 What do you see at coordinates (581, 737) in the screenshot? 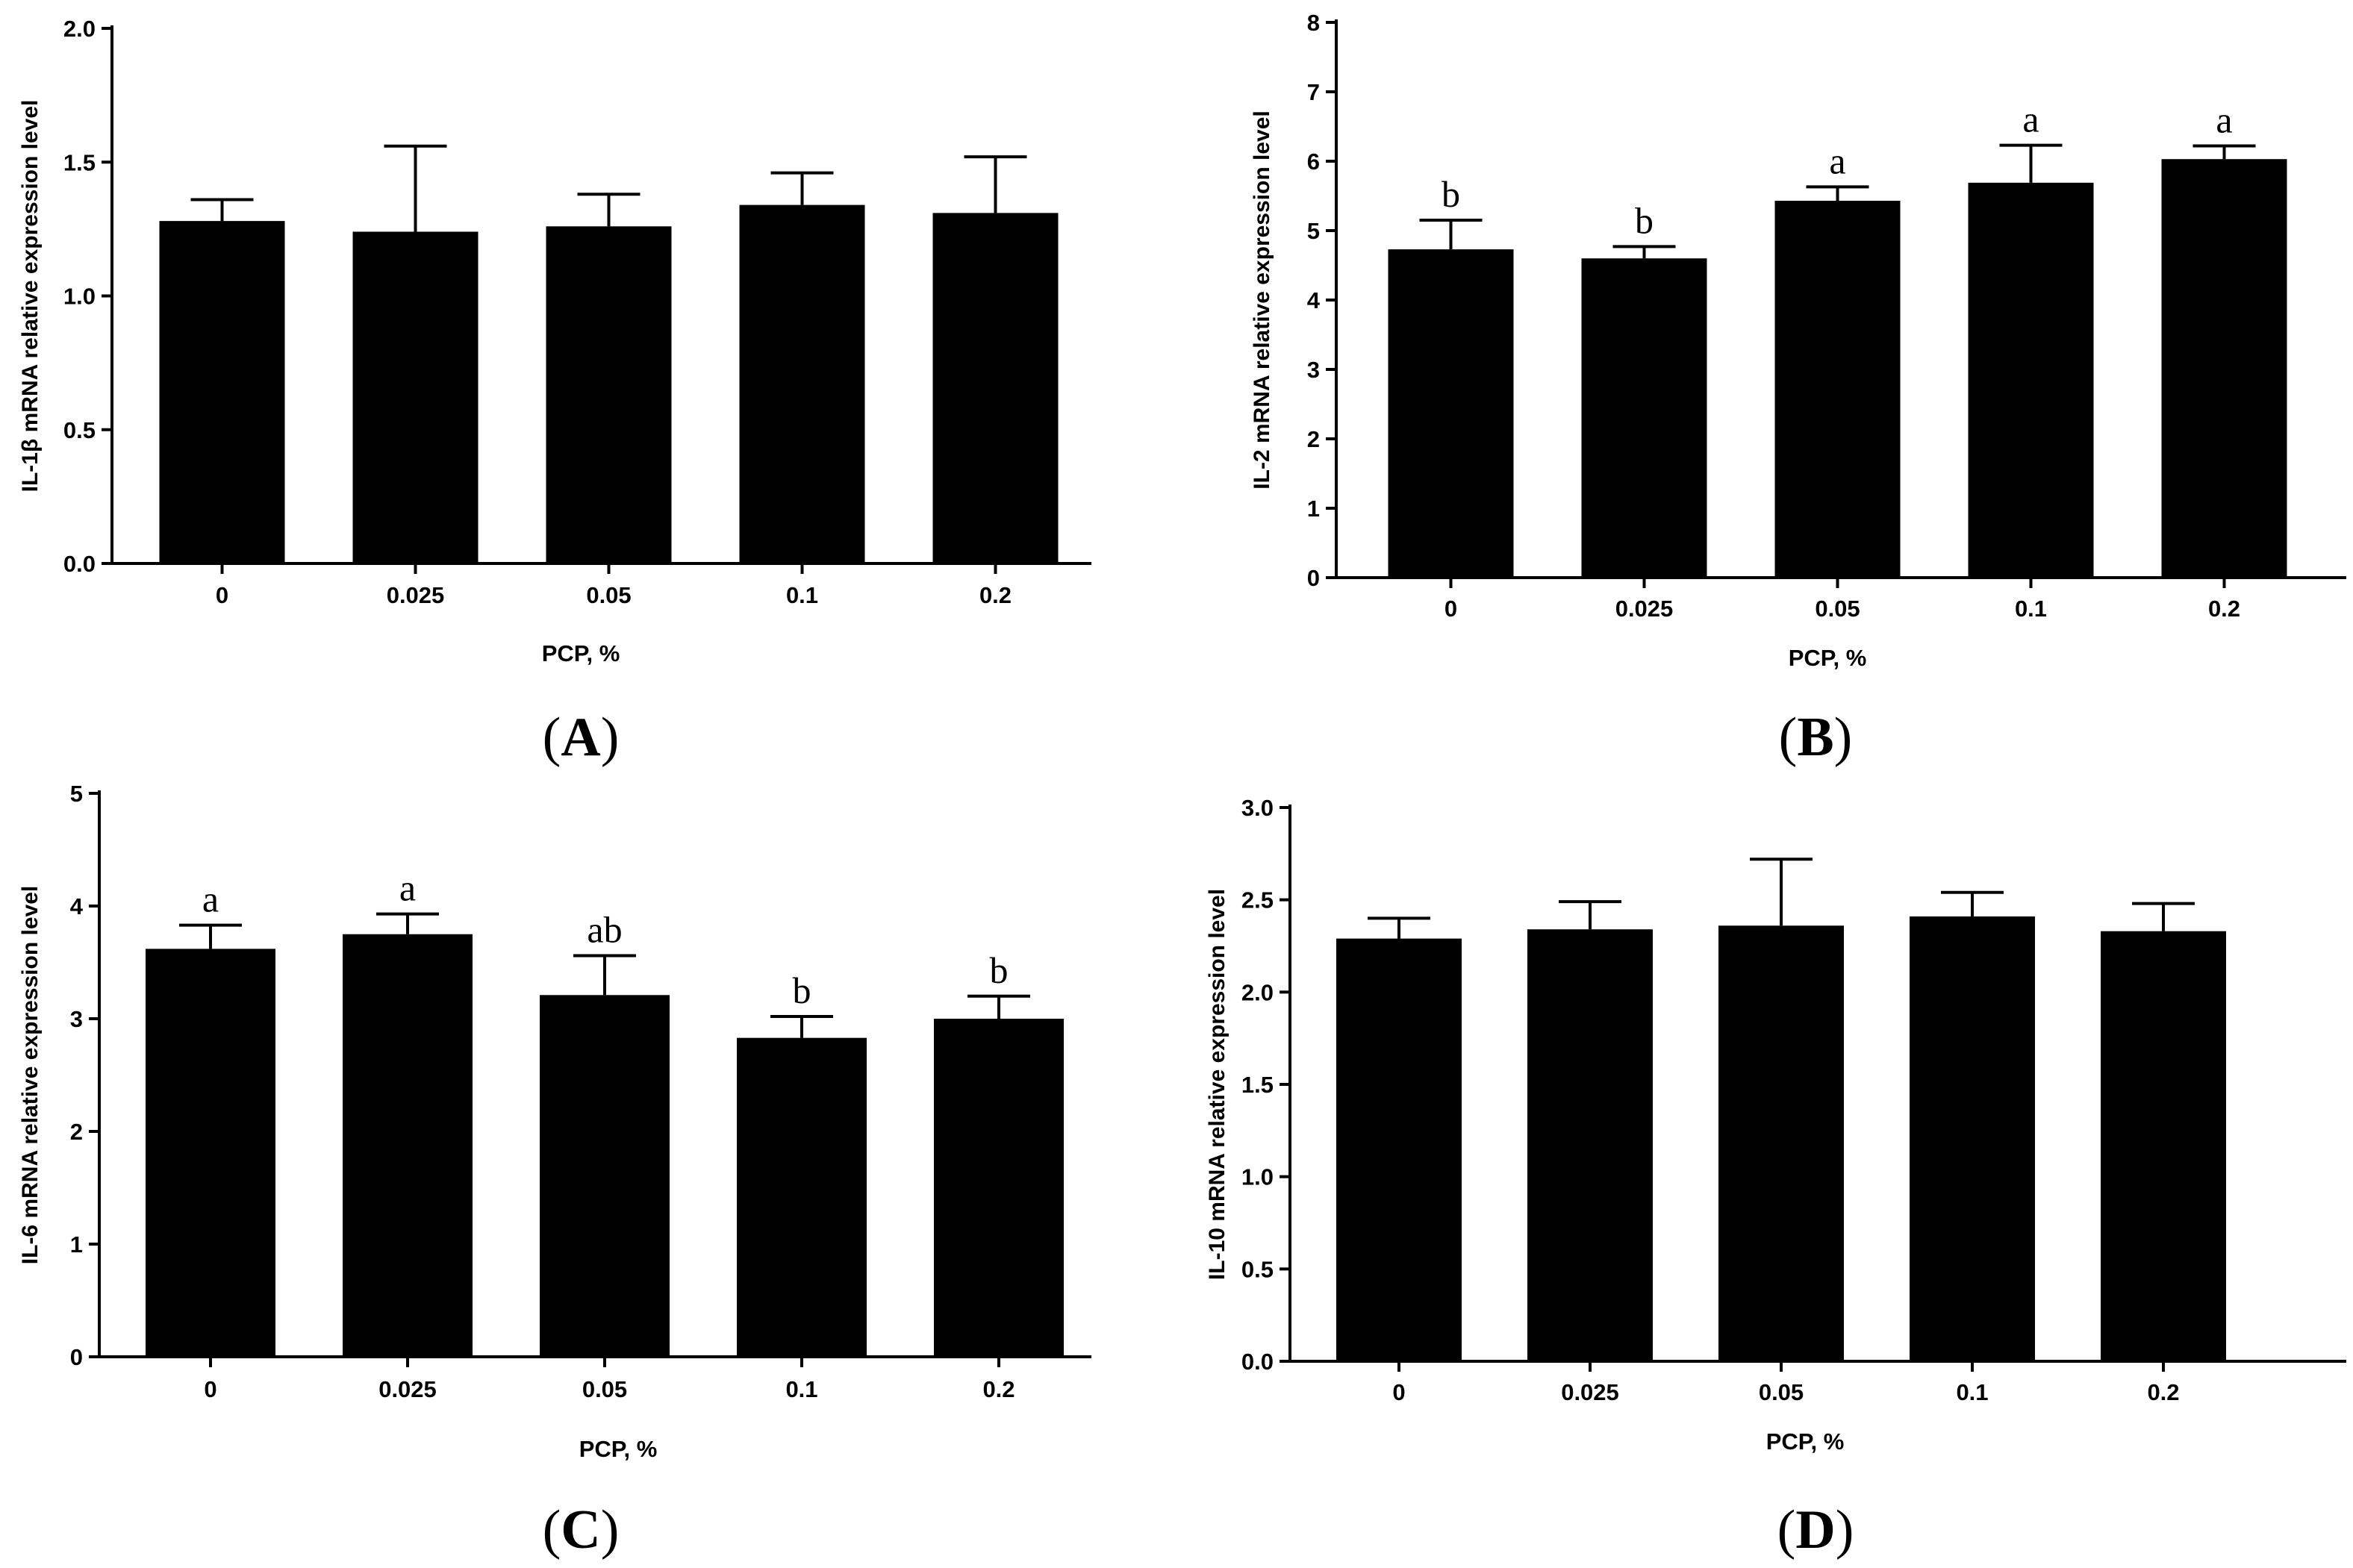
I see `panel-label: (A)` at bounding box center [581, 737].